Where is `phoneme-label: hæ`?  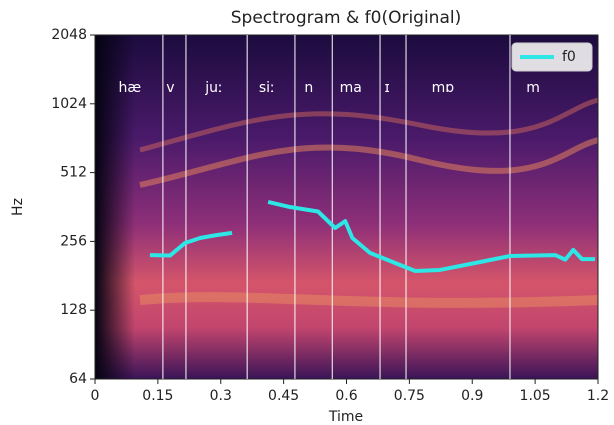 phoneme-label: hæ is located at coordinates (129, 88).